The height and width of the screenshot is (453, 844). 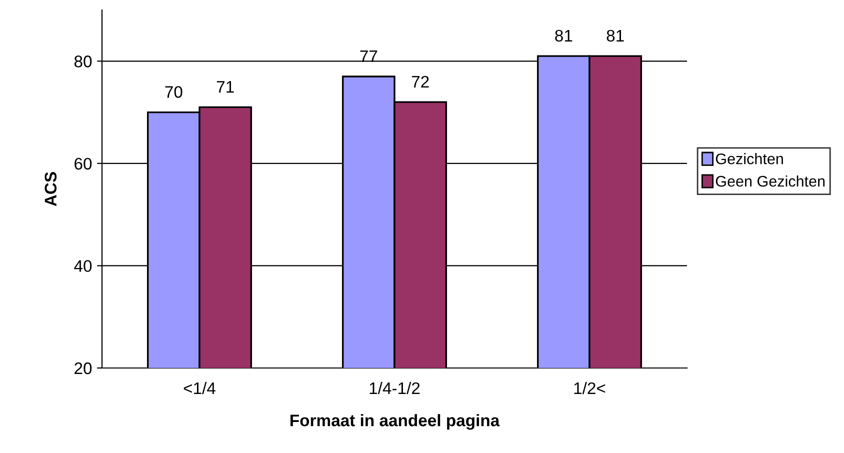 I want to click on y-tick-label: 60, so click(x=83, y=164).